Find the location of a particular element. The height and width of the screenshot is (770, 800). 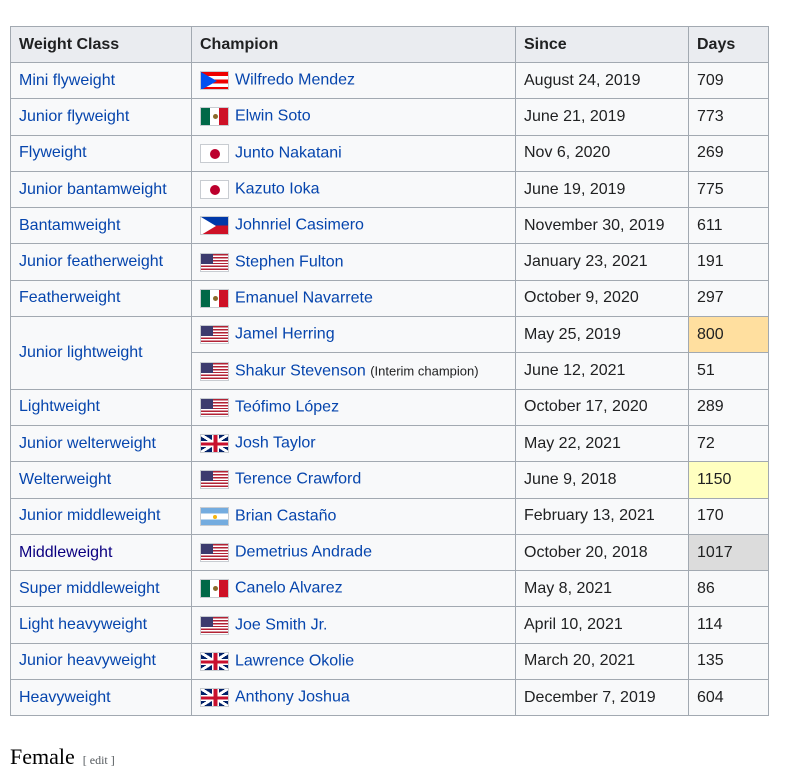

champion-cell: Josh Taylor is located at coordinates (353, 443).